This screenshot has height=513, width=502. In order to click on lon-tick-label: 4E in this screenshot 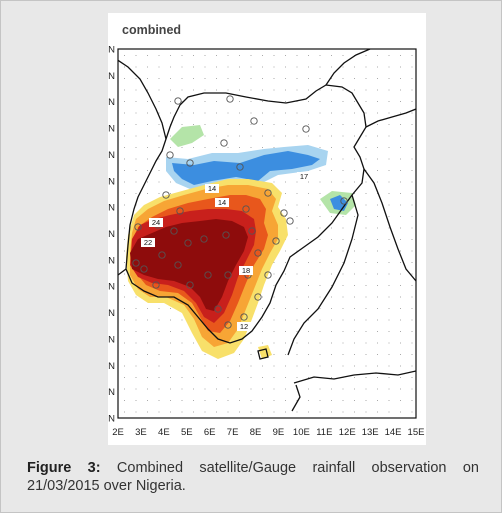, I will do `click(164, 432)`.